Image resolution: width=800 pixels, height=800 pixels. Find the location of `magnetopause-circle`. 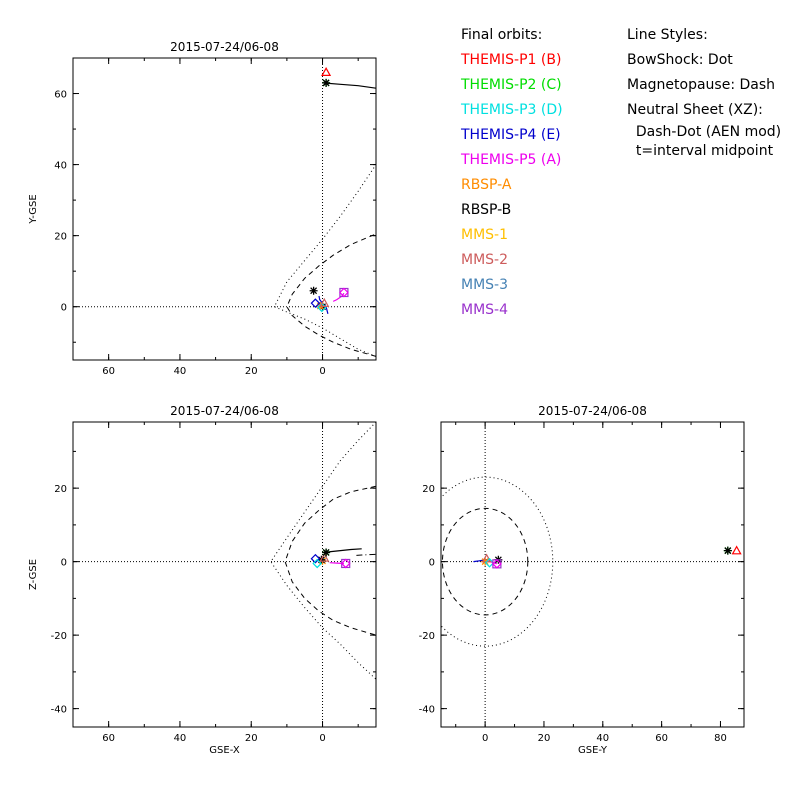

magnetopause-circle is located at coordinates (485, 561).